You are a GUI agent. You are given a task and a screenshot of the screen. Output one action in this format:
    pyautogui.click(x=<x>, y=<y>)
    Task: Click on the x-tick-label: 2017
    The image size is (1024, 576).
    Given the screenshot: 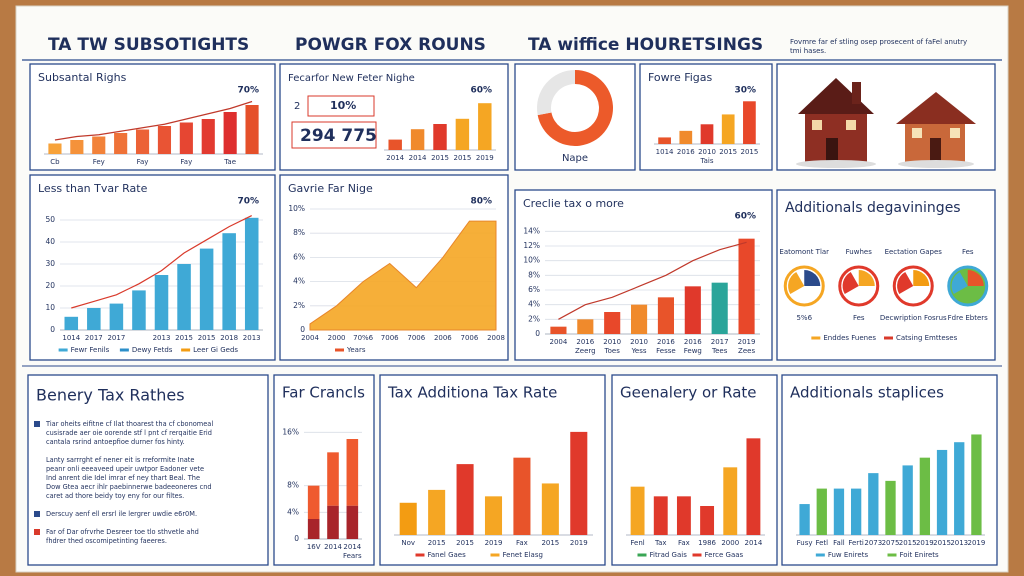 What is the action you would take?
    pyautogui.click(x=720, y=342)
    